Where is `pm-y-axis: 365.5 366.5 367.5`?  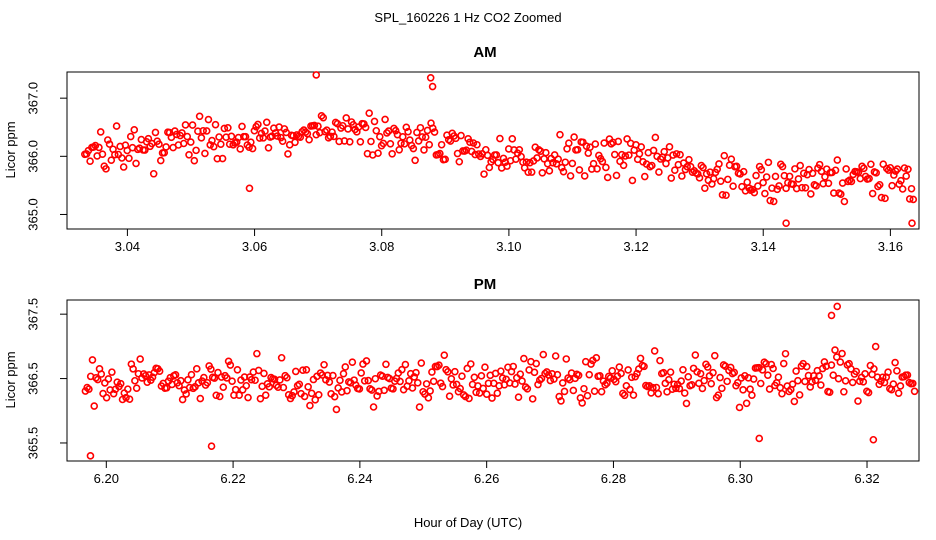
pm-y-axis: 365.5 366.5 367.5 is located at coordinates (46, 379).